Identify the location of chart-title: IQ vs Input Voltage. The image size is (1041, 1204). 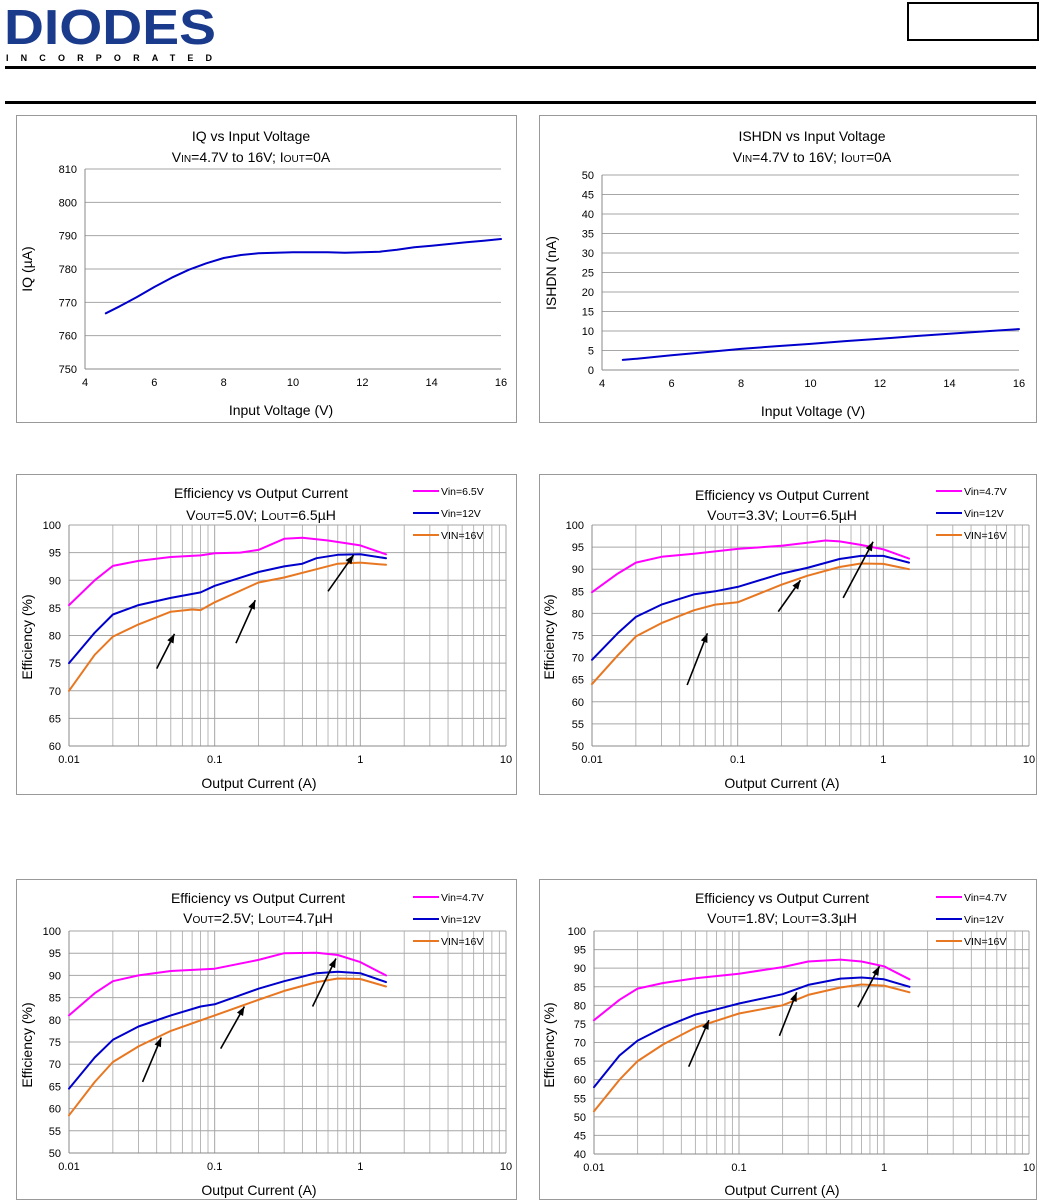
(251, 136).